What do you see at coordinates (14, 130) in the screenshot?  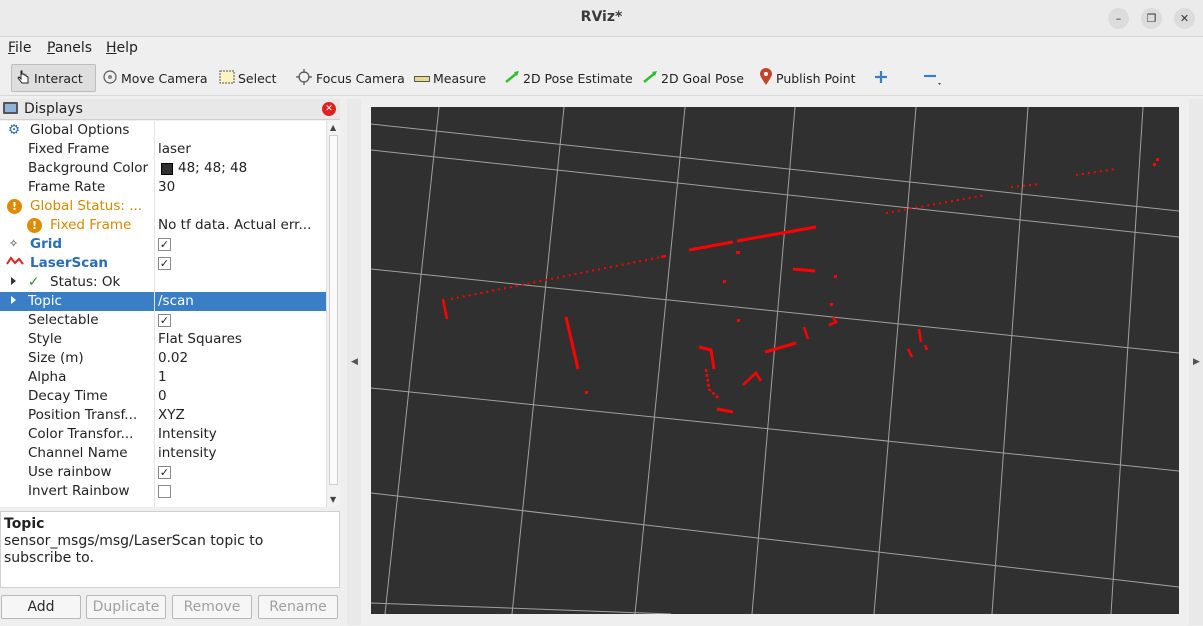 I see `gear-icon: ⚙` at bounding box center [14, 130].